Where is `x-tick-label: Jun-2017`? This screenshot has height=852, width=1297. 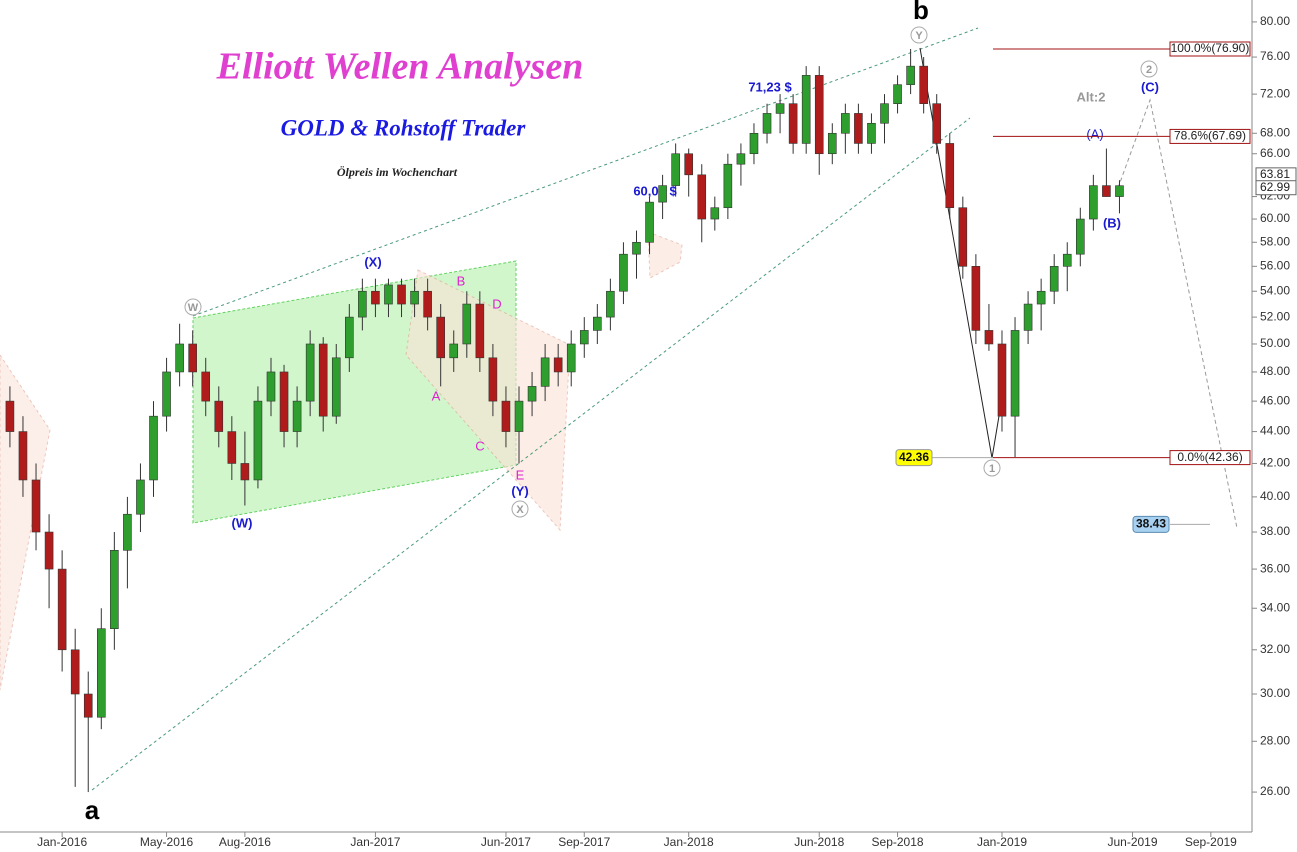 x-tick-label: Jun-2017 is located at coordinates (506, 842).